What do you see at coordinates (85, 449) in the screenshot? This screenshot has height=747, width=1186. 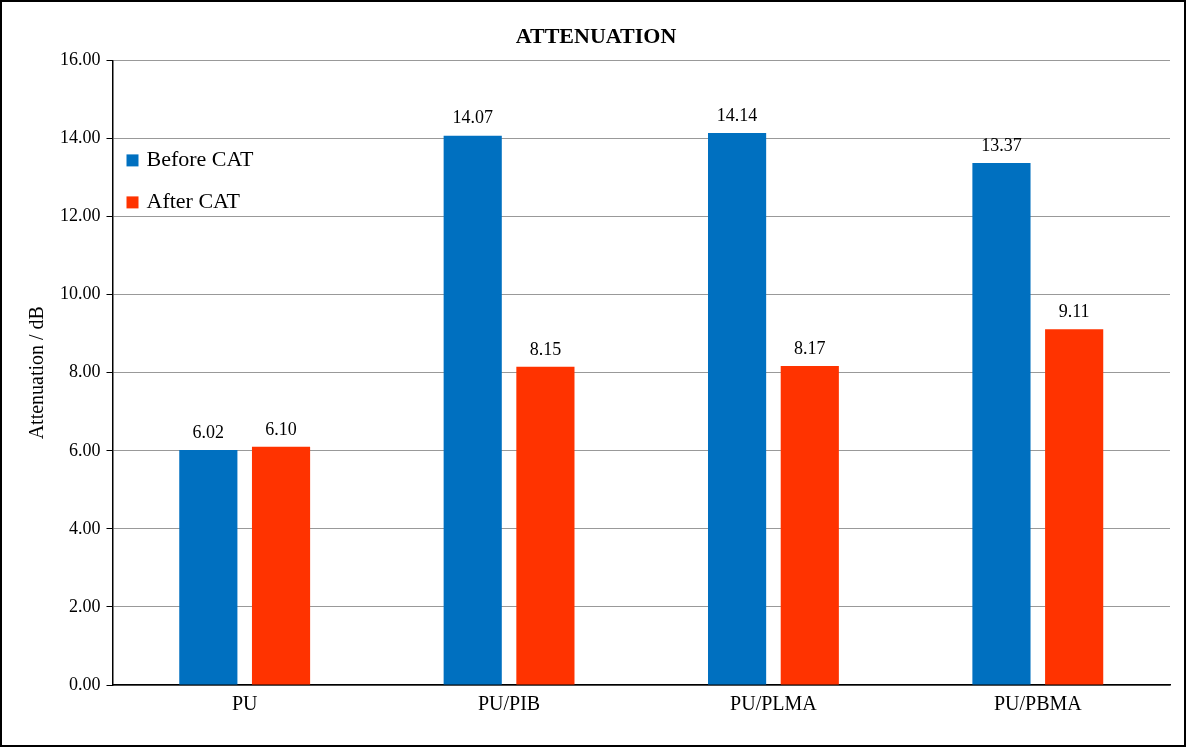 I see `y-tick-label: 6.00` at bounding box center [85, 449].